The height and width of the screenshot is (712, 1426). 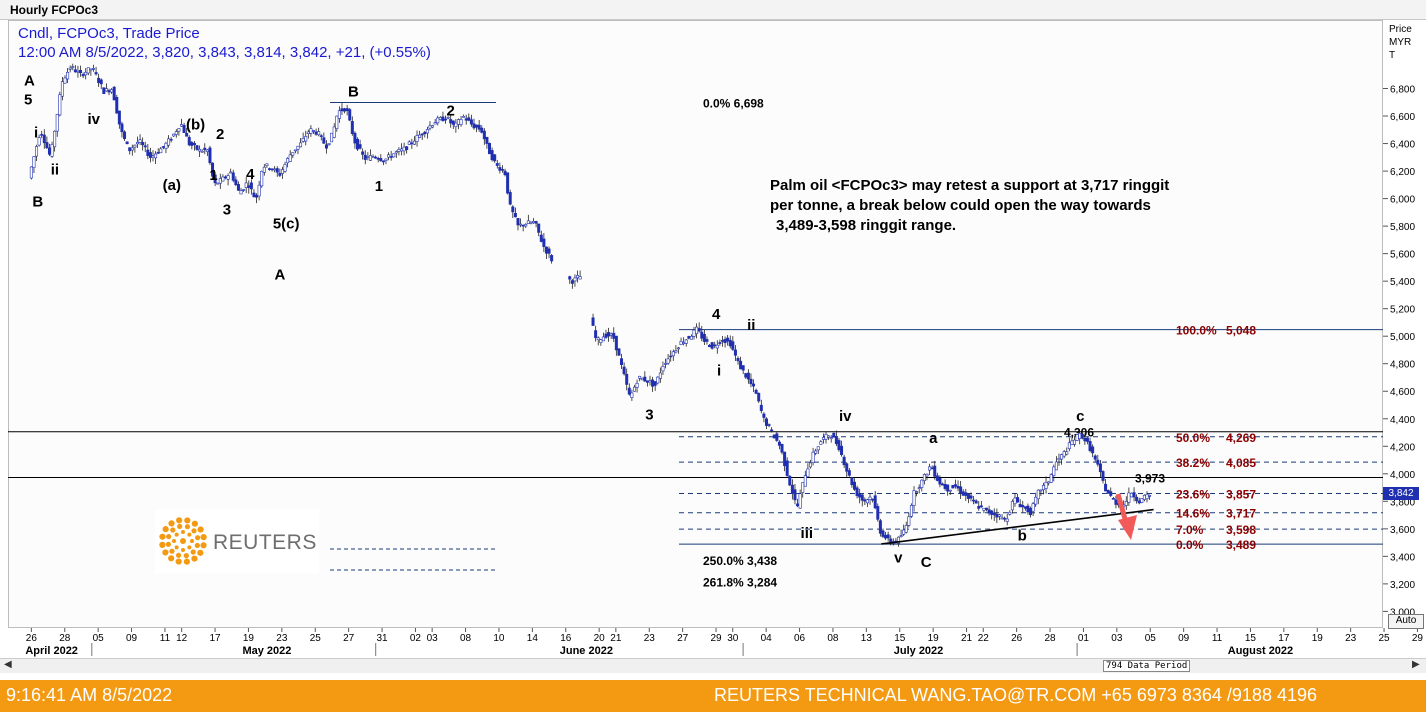 What do you see at coordinates (984, 638) in the screenshot?
I see `x-tick-label: 22` at bounding box center [984, 638].